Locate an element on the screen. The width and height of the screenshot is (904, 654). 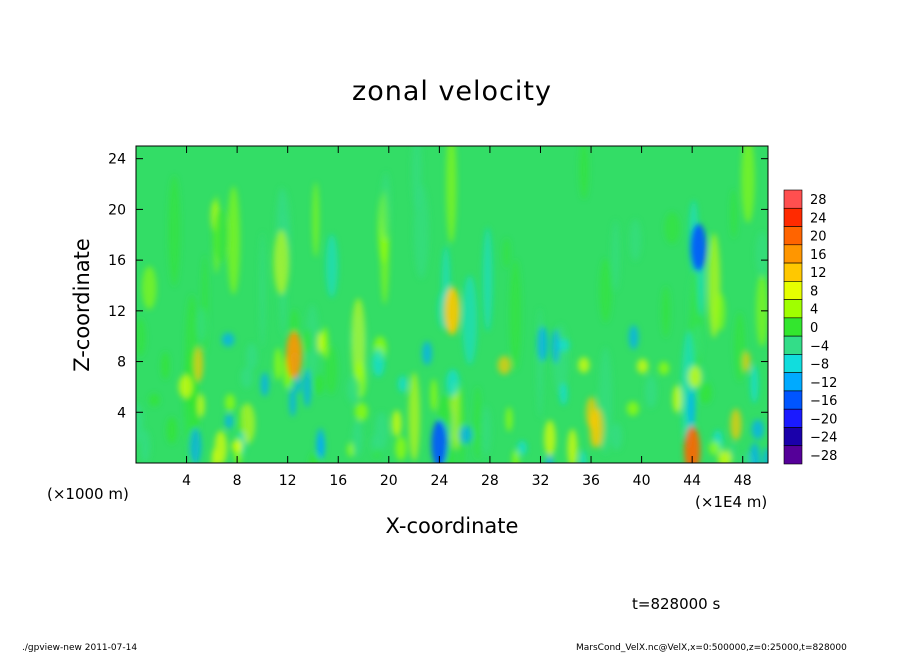
x-tick-label: 40 is located at coordinates (642, 481).